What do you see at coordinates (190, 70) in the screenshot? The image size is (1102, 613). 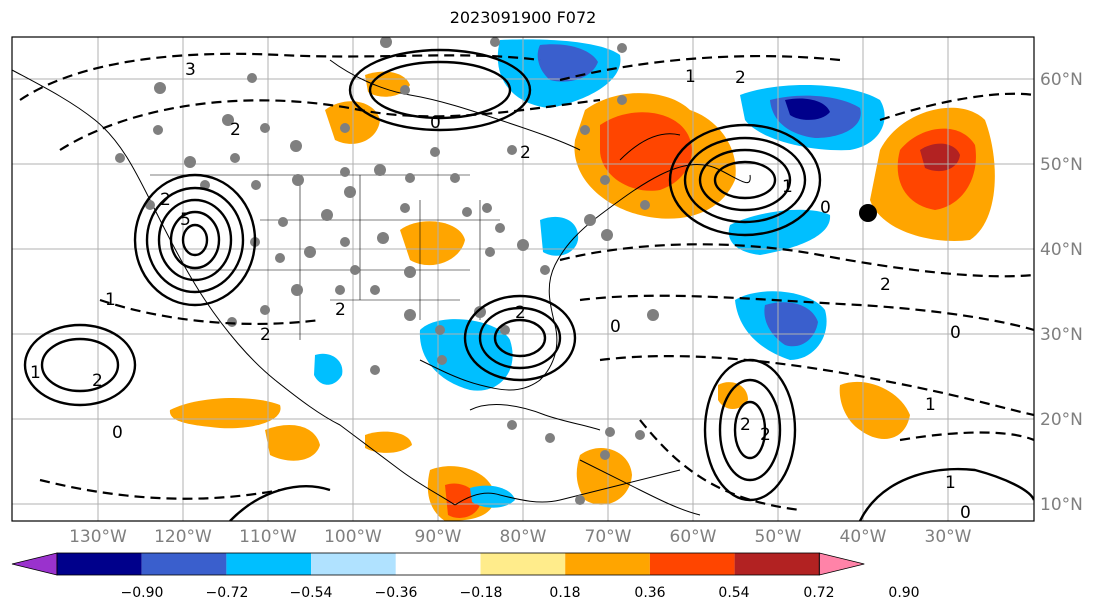 I see `contour-label: 3` at bounding box center [190, 70].